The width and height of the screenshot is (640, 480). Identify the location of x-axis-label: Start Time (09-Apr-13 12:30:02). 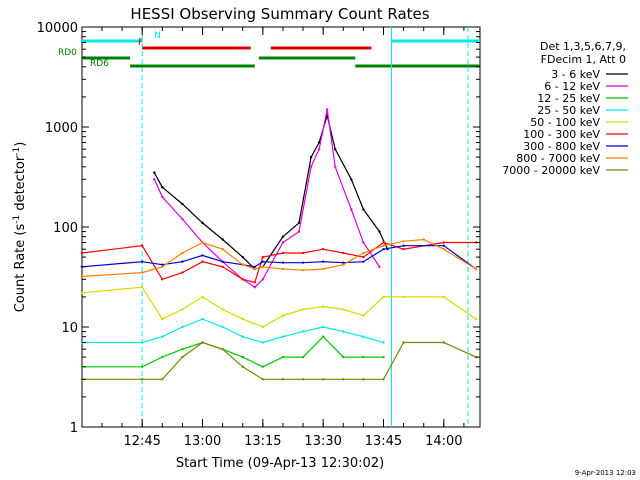
(280, 463).